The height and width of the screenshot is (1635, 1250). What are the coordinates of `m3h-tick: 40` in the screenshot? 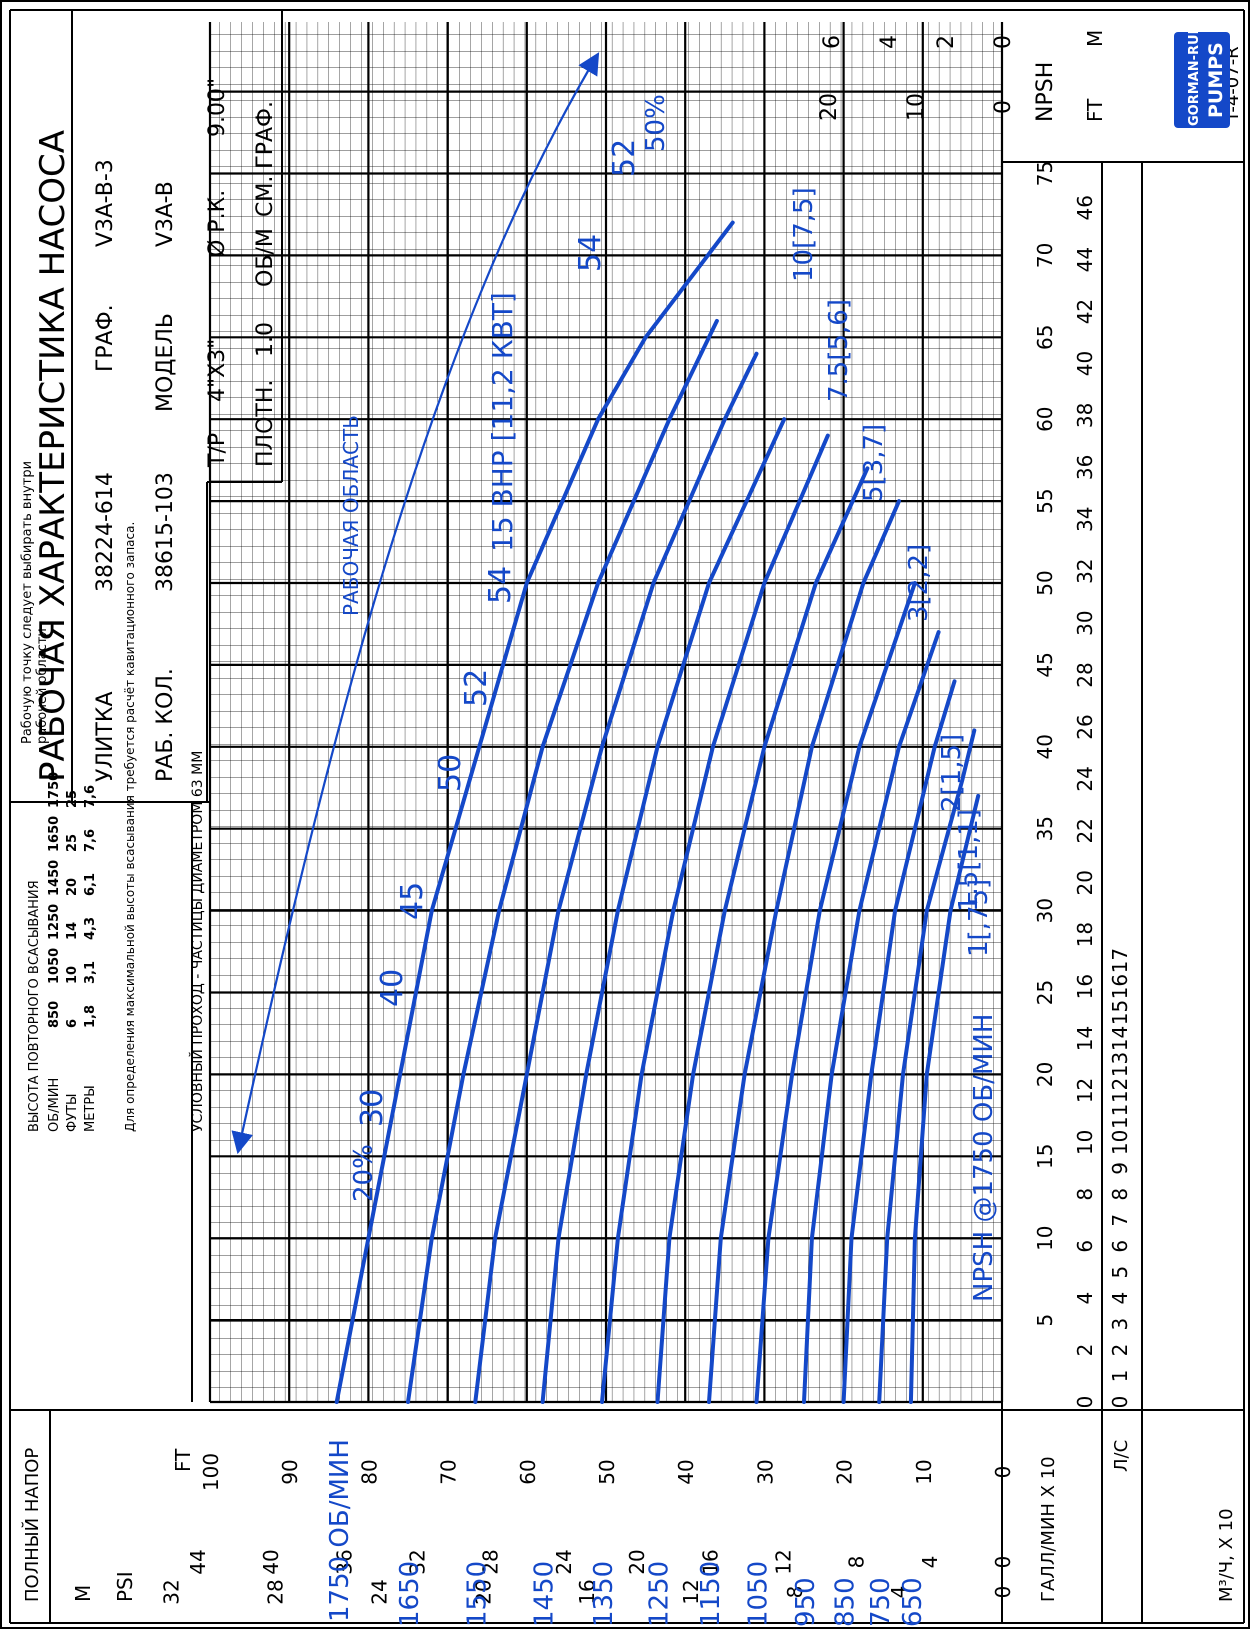 It's located at (1085, 363).